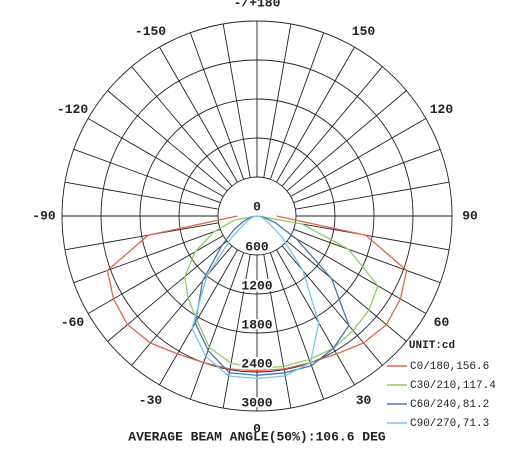 This screenshot has width=532, height=459. What do you see at coordinates (449, 424) in the screenshot?
I see `legend-label: C90/270,71.3` at bounding box center [449, 424].